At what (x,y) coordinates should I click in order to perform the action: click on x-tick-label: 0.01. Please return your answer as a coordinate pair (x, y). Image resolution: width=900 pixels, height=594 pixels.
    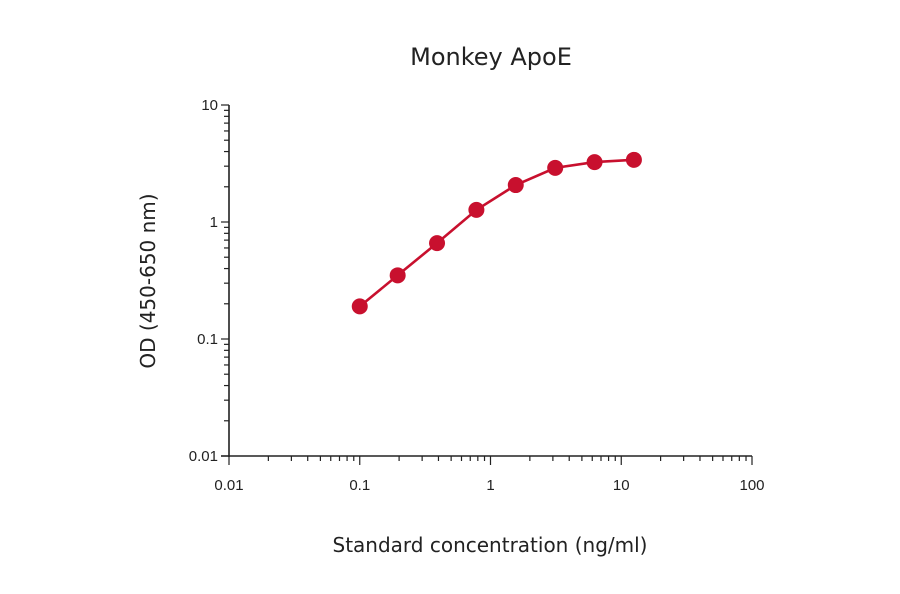
    Looking at the image, I should click on (228, 485).